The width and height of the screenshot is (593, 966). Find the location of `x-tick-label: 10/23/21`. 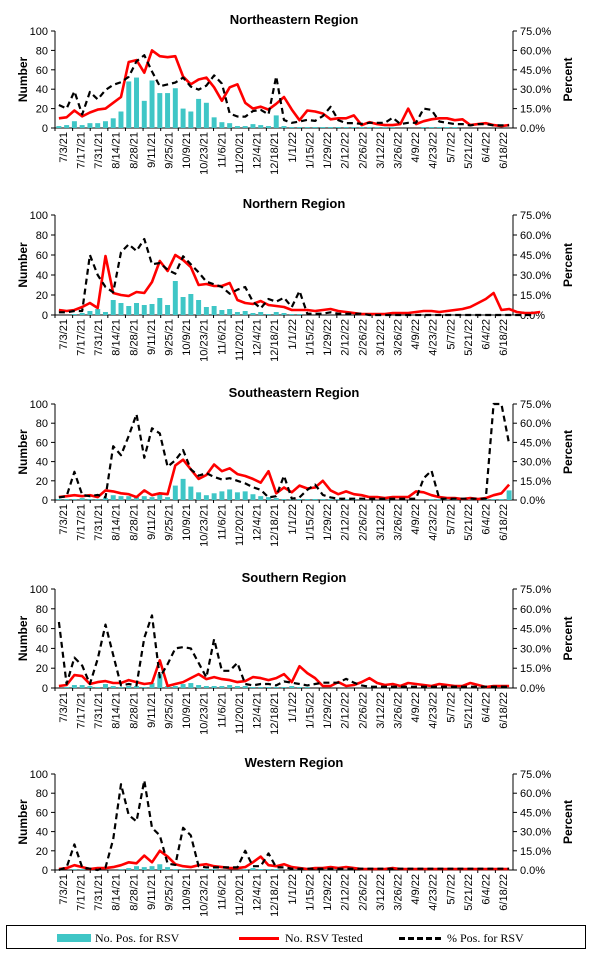

x-tick-label: 10/23/21 is located at coordinates (205, 525).